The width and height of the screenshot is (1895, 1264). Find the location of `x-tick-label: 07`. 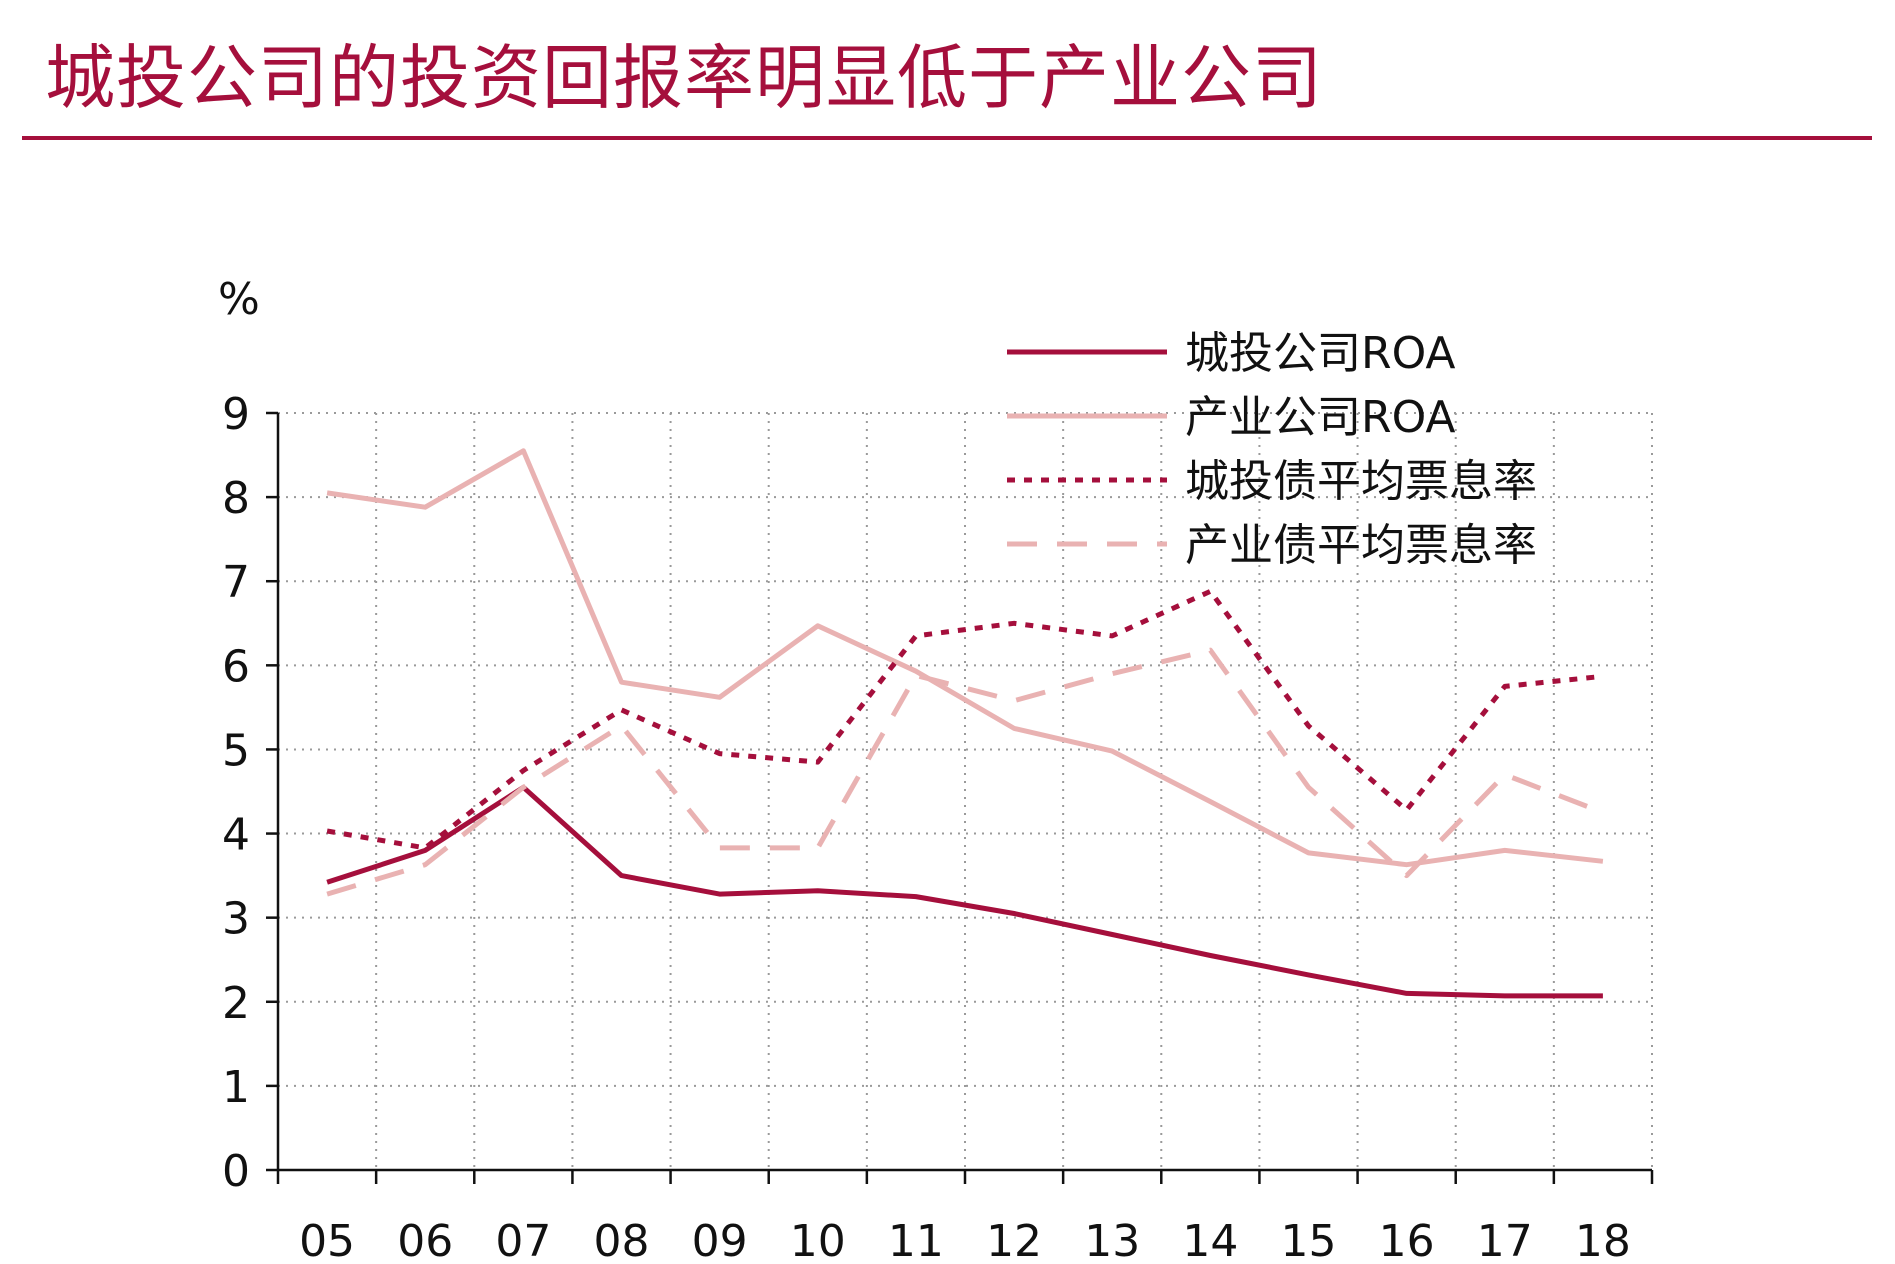

x-tick-label: 07 is located at coordinates (523, 1240).